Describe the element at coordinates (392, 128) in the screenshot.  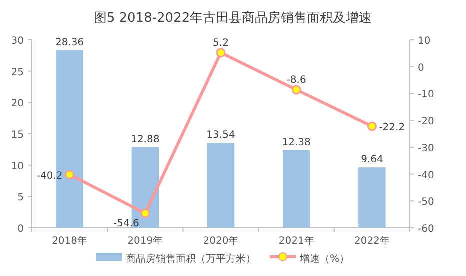
I see `data-label: -22.2` at that location.